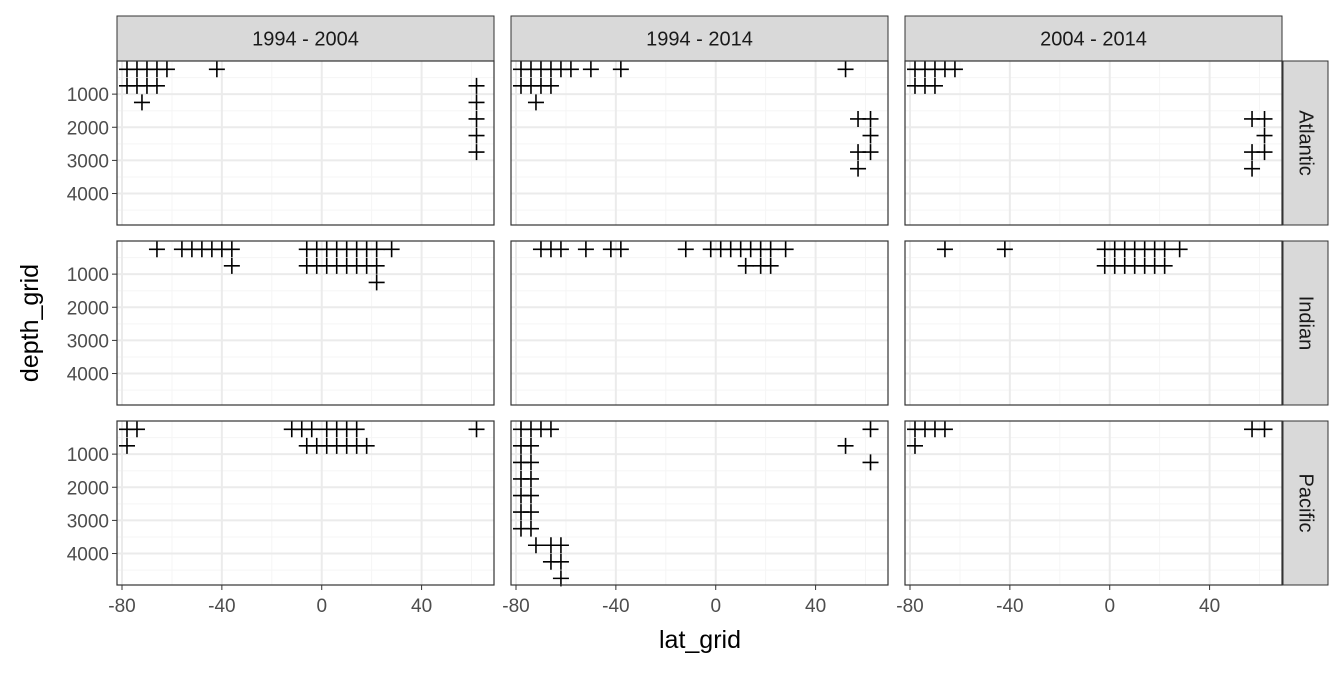 This screenshot has width=1344, height=677. I want to click on row-strip-indian, so click(1305, 323).